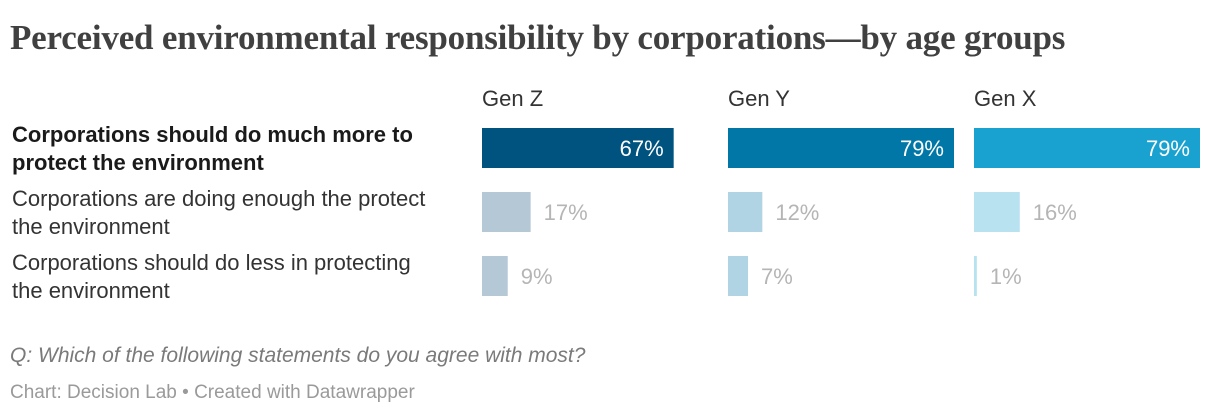 This screenshot has height=418, width=1220. Describe the element at coordinates (537, 276) in the screenshot. I see `data-label-gen-z-row-3: 9%` at that location.